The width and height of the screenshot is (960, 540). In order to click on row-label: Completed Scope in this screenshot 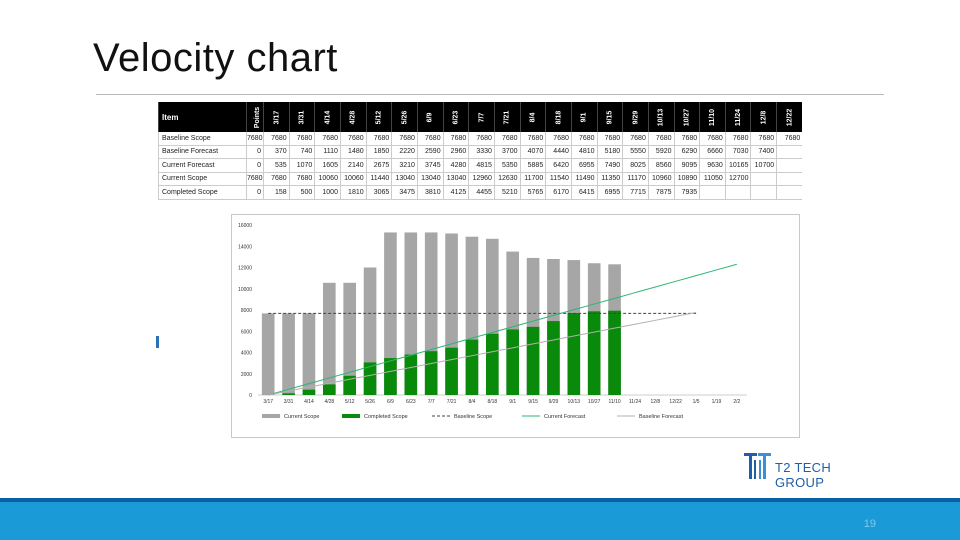, I will do `click(202, 192)`.